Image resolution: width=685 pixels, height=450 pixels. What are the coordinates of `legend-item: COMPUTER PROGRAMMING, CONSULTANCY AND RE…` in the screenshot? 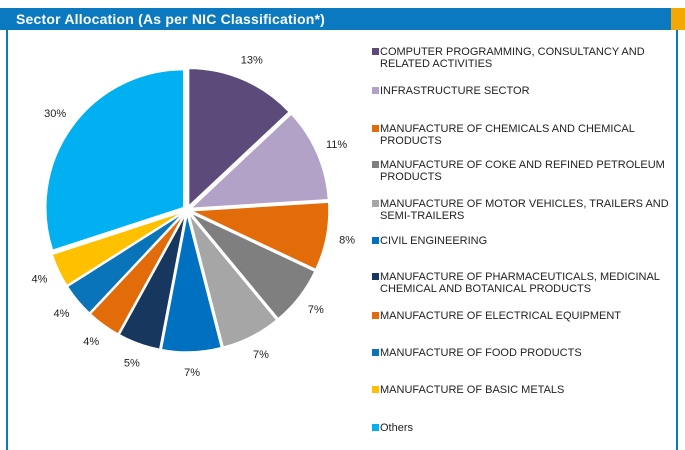 It's located at (528, 58).